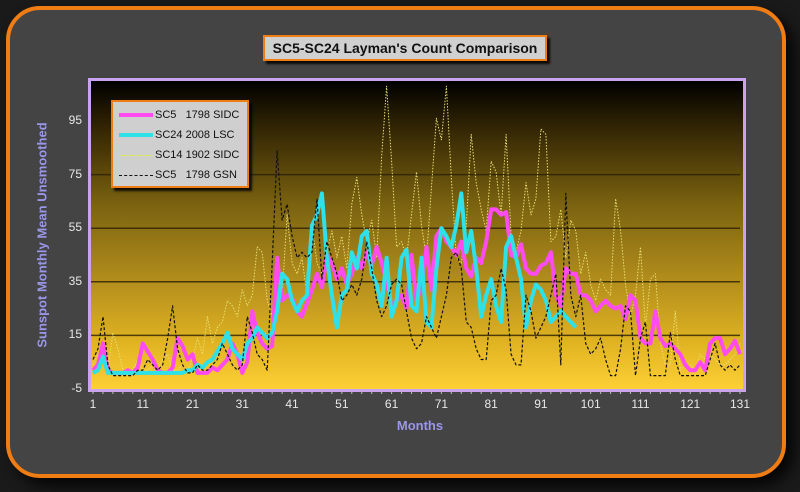  What do you see at coordinates (75, 173) in the screenshot?
I see `y-tick-label: 75` at bounding box center [75, 173].